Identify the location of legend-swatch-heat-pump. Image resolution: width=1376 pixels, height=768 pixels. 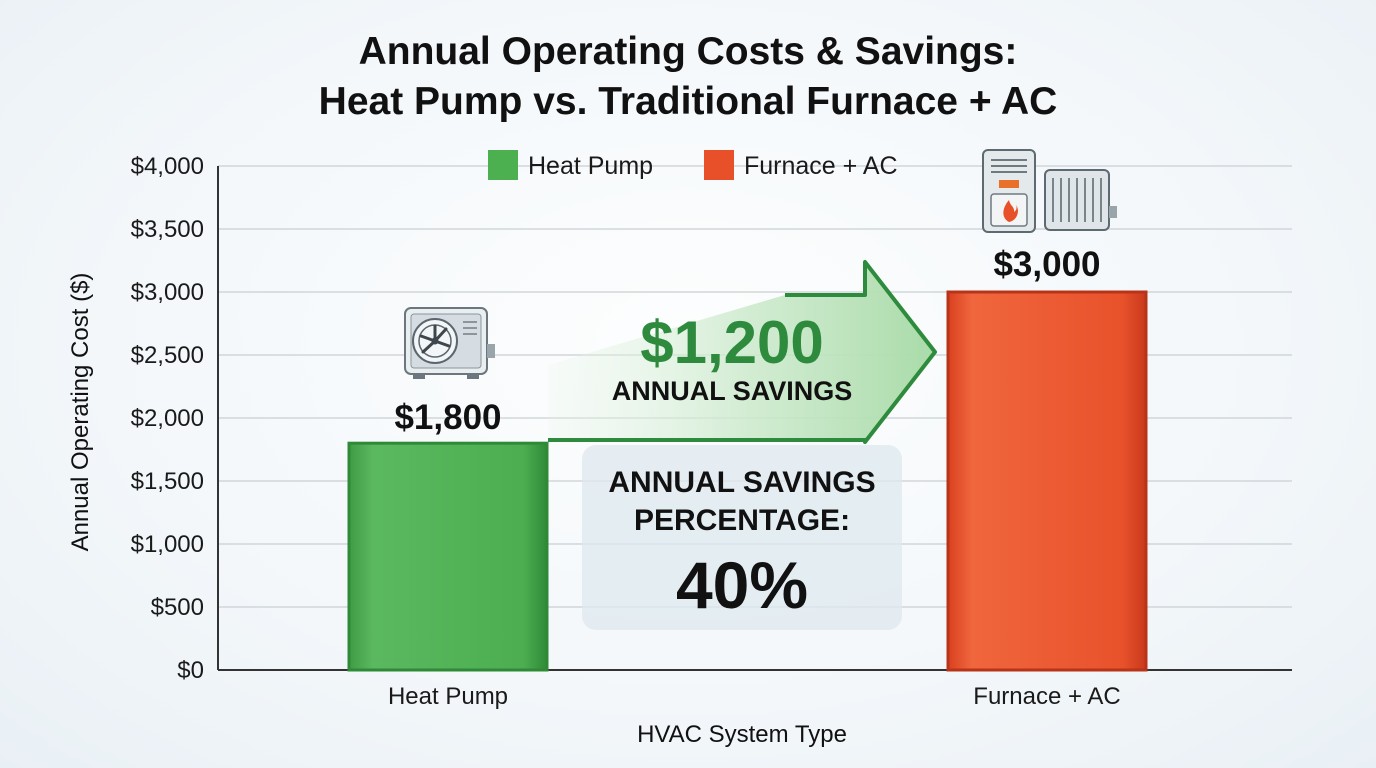
(503, 165).